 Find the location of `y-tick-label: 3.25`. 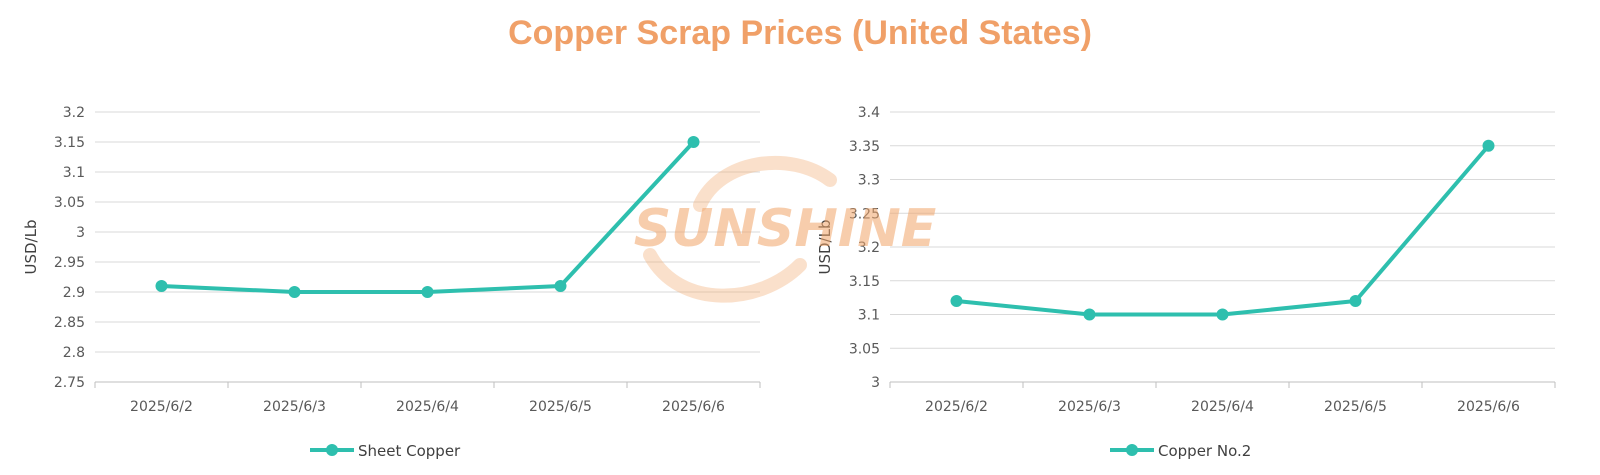

y-tick-label: 3.25 is located at coordinates (864, 214).